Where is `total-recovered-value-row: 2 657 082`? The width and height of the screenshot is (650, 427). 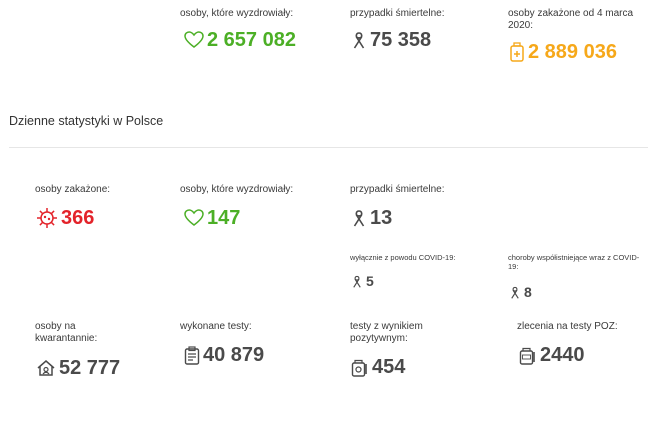 total-recovered-value-row: 2 657 082 is located at coordinates (240, 40).